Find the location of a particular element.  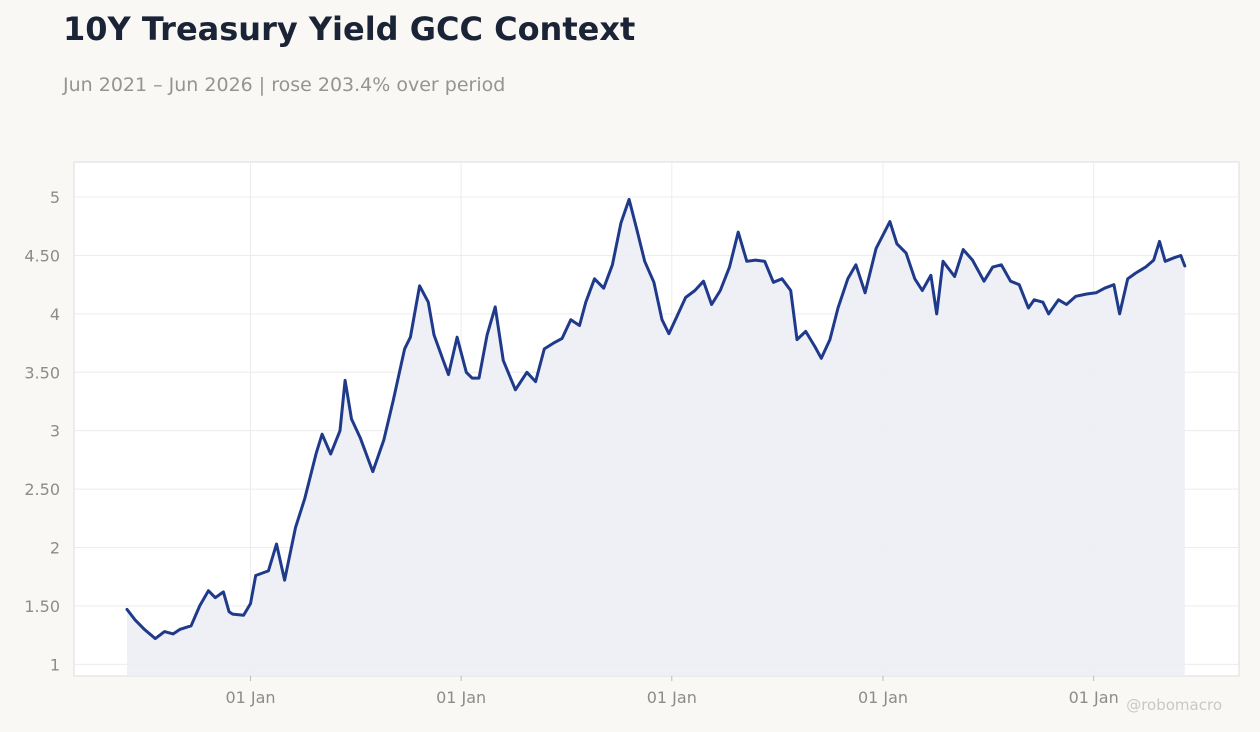

y-tick-label: 3 is located at coordinates (55, 431).